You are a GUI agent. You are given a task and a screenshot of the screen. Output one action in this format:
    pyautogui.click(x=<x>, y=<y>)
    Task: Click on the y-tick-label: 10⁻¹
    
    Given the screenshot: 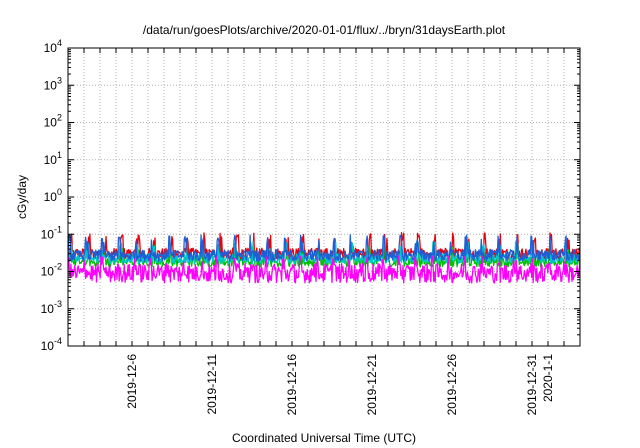 What is the action you would take?
    pyautogui.click(x=51, y=232)
    